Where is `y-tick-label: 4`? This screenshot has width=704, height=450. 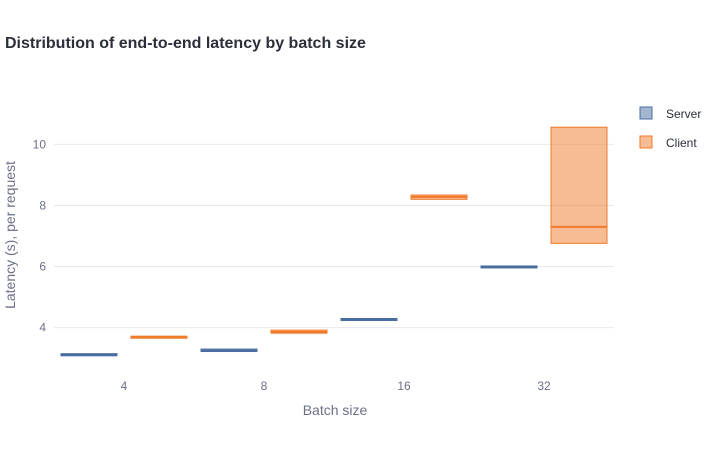 y-tick-label: 4 is located at coordinates (42, 328).